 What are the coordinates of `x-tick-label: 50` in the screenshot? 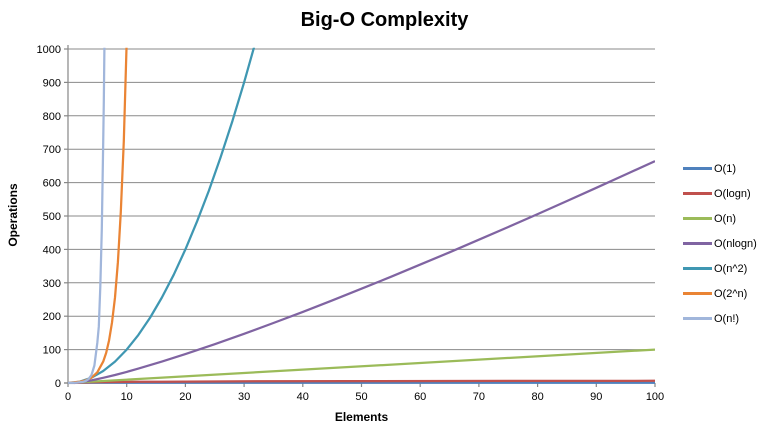 It's located at (361, 397).